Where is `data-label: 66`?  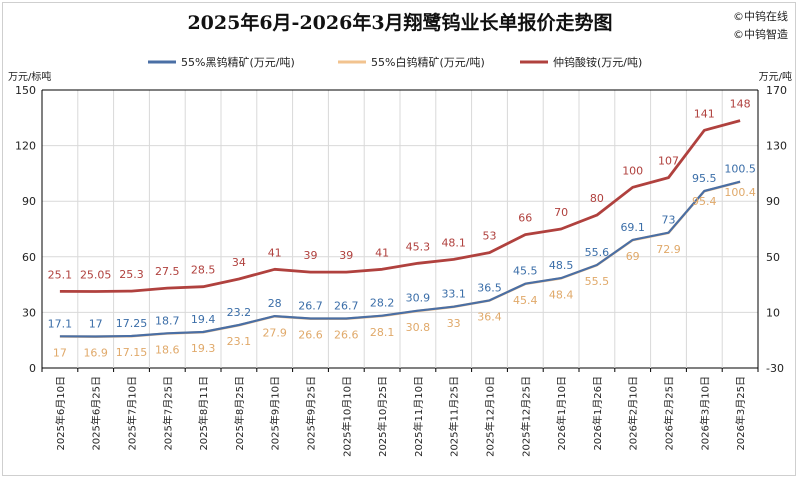
data-label: 66 is located at coordinates (525, 218).